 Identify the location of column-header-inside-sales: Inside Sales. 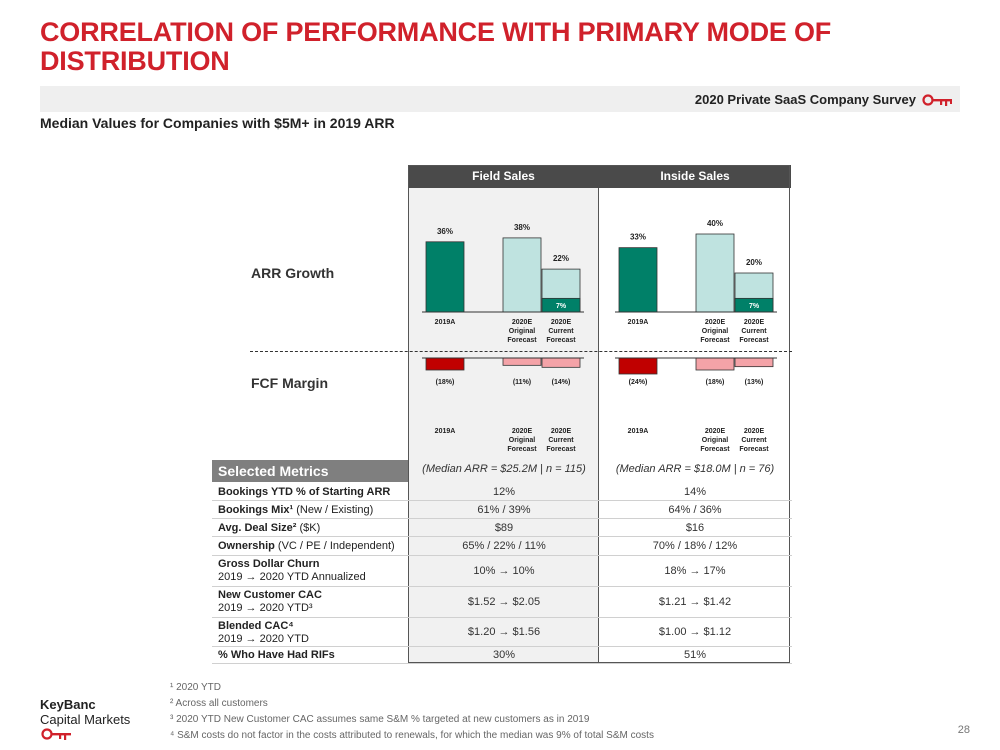
(695, 176).